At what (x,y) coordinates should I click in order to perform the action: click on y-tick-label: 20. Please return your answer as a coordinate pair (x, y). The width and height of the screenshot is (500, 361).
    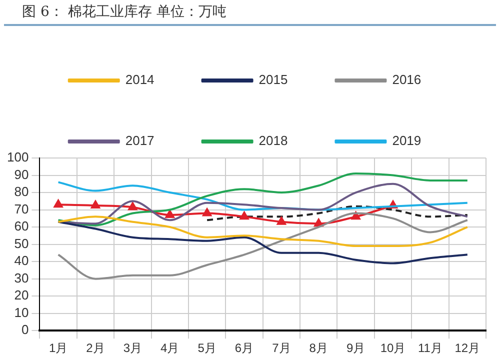
    Looking at the image, I should click on (21, 295).